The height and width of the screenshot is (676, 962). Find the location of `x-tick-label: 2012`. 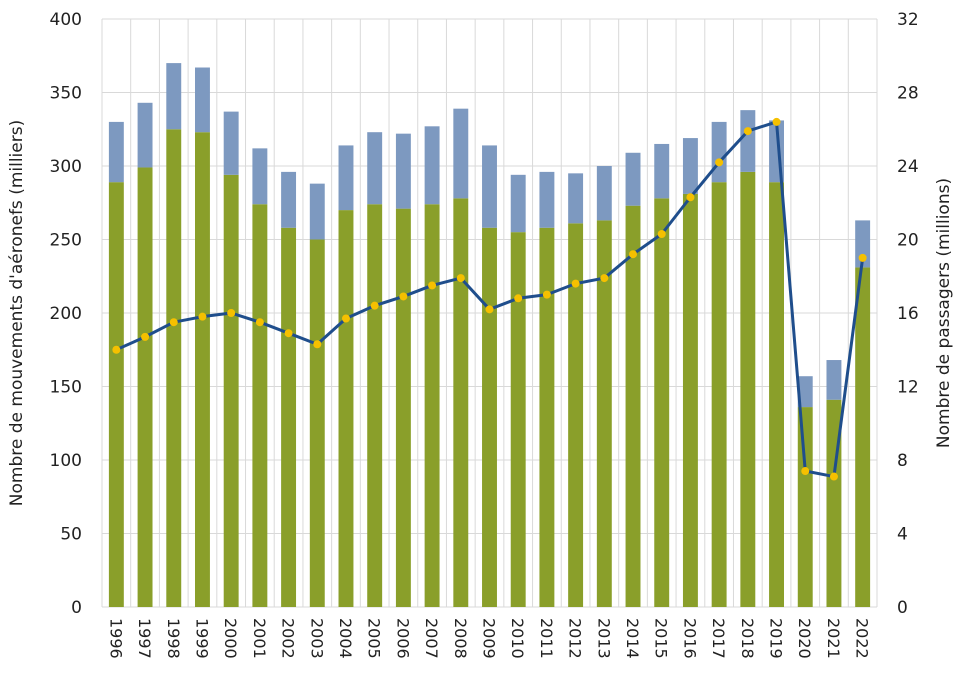

x-tick-label: 2012 is located at coordinates (575, 638).